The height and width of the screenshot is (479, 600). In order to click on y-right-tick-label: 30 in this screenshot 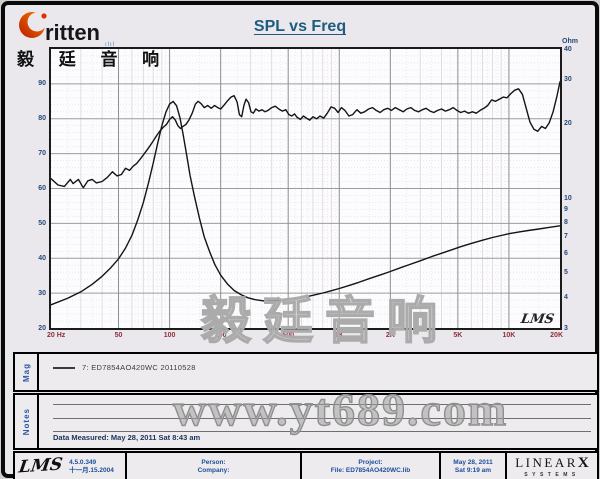, I will do `click(568, 80)`.